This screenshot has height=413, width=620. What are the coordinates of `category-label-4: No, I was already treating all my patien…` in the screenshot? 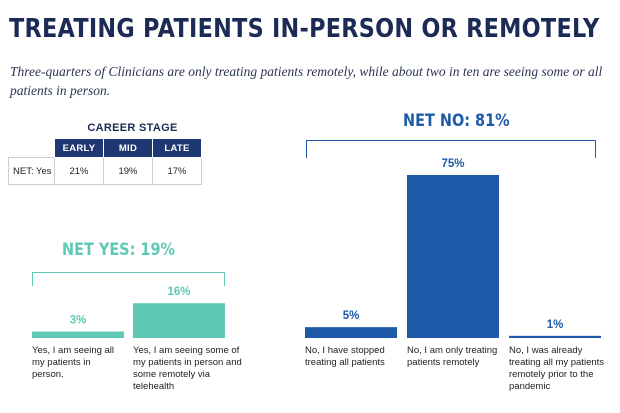 It's located at (557, 368).